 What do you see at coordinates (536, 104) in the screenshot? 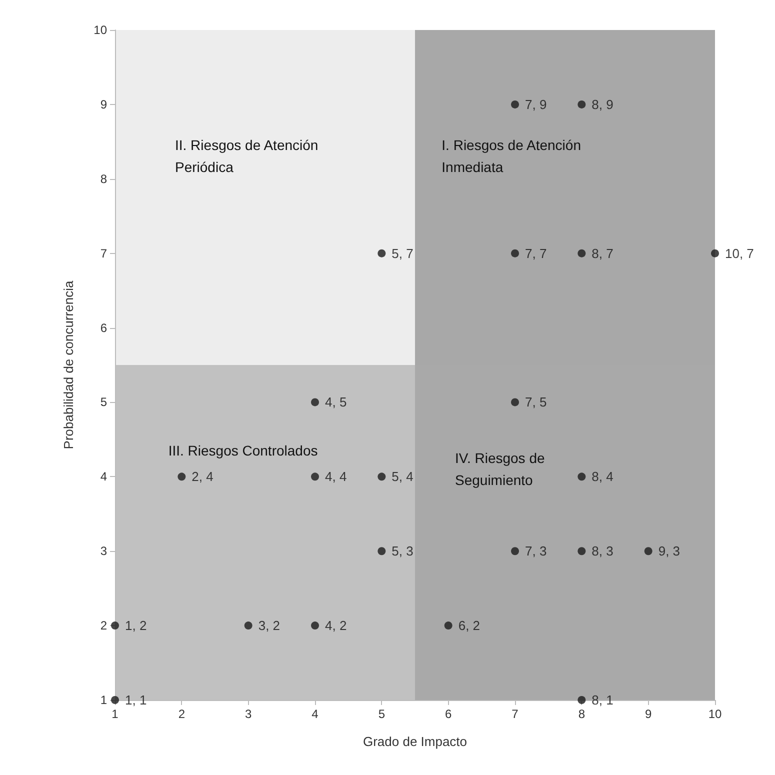
I see `data-label: 7, 9` at bounding box center [536, 104].